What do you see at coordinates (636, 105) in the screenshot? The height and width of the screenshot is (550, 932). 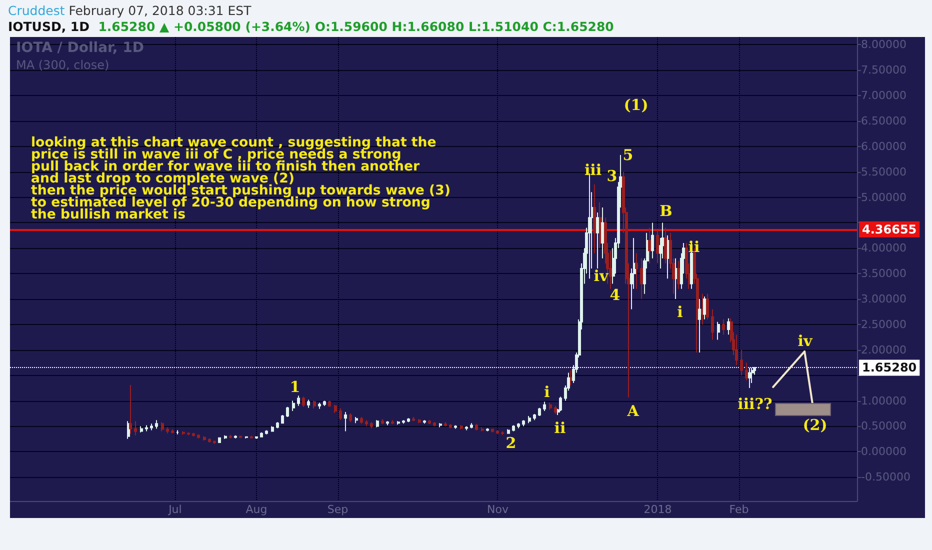 I see `annotation: (1)` at bounding box center [636, 105].